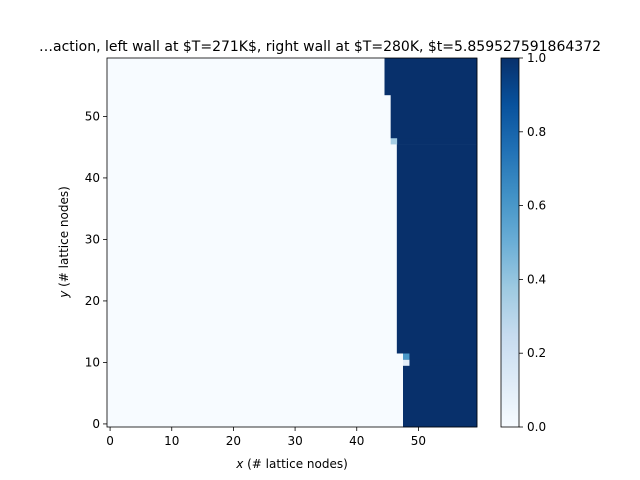 The height and width of the screenshot is (480, 640). What do you see at coordinates (64, 242) in the screenshot?
I see `y-axis-label: y (# lattice nodes)` at bounding box center [64, 242].